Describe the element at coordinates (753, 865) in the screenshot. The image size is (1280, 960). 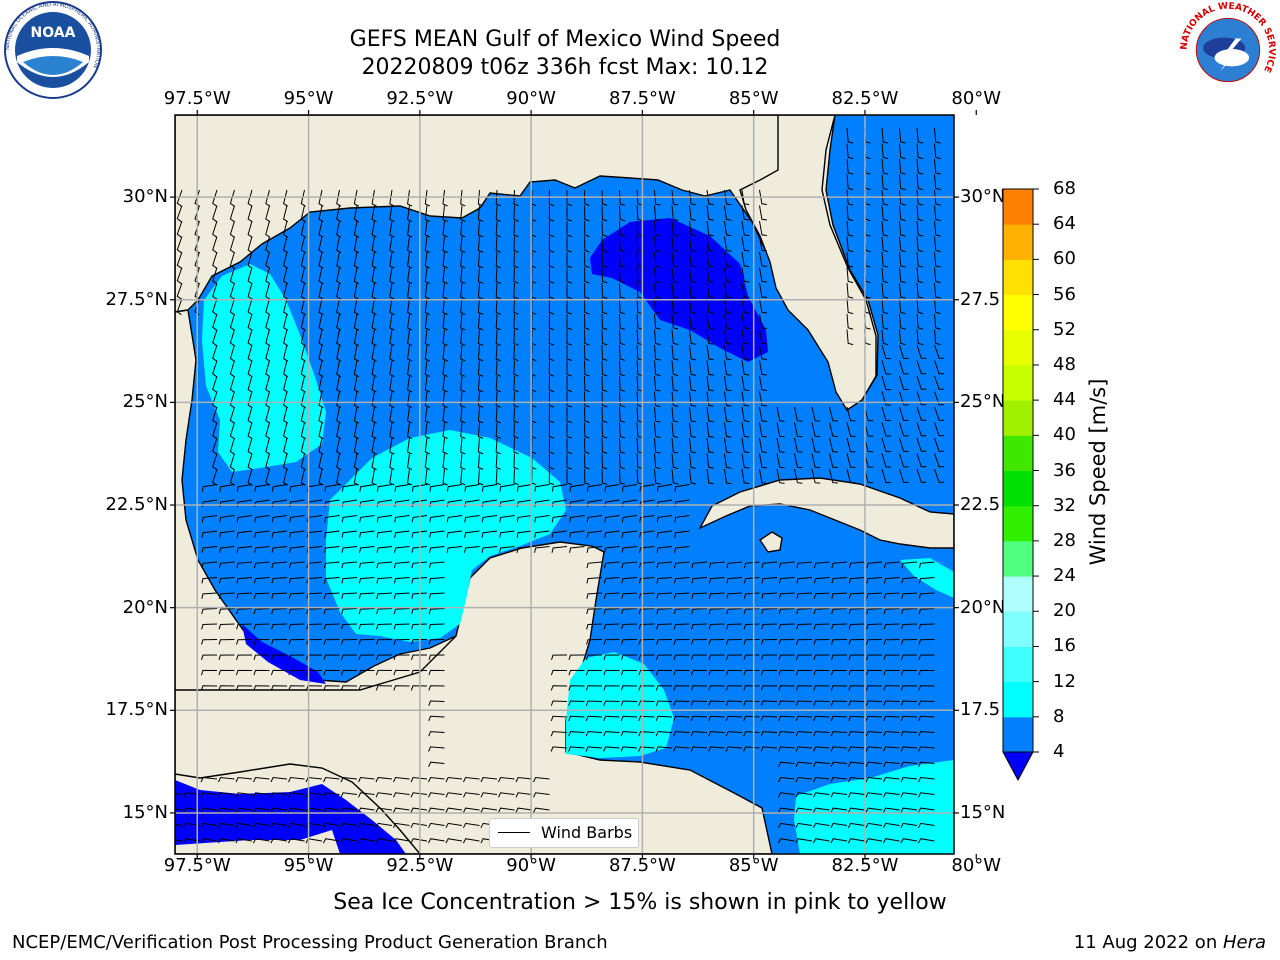
I see `x-tick-label-bottom: 85°W` at that location.